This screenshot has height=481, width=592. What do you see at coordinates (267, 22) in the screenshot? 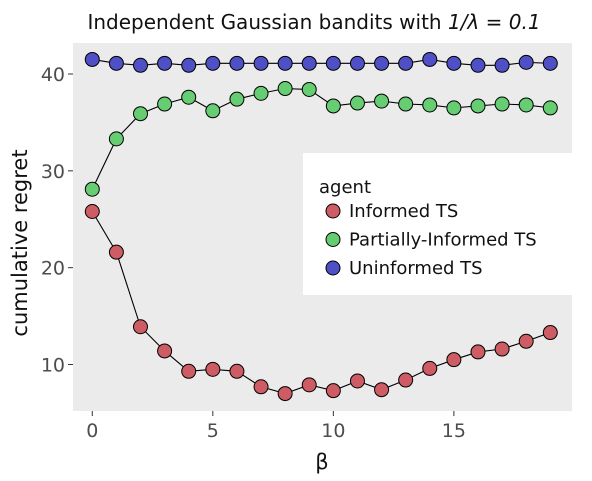
I see `chart-title-prefix: Independent Gaussian bandits with` at bounding box center [267, 22].